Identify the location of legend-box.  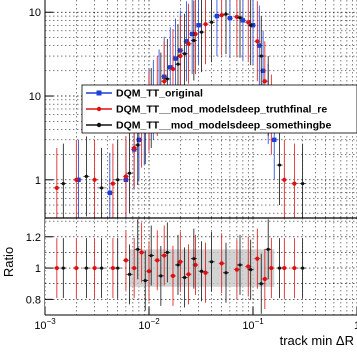
(219, 109).